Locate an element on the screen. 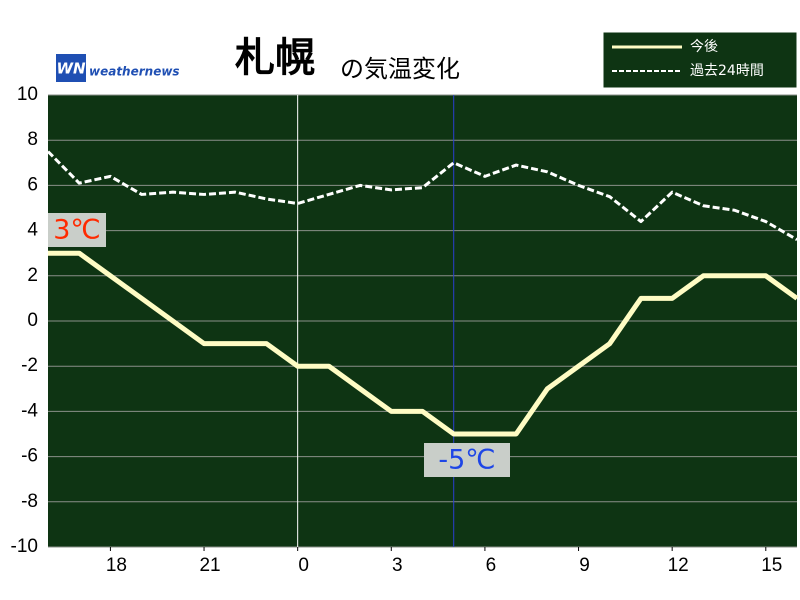  x-tick-label: 6 is located at coordinates (491, 565).